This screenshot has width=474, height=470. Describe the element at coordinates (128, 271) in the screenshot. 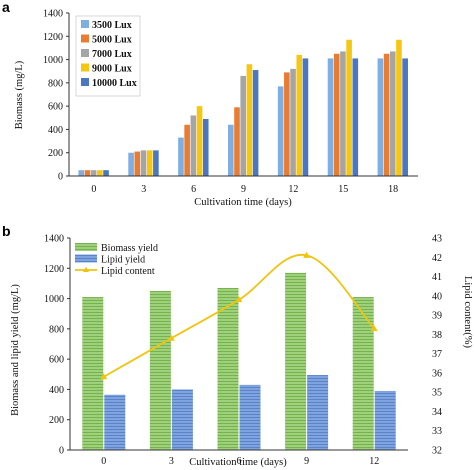

I see `panel-b-legend-label: Lipid content` at that location.